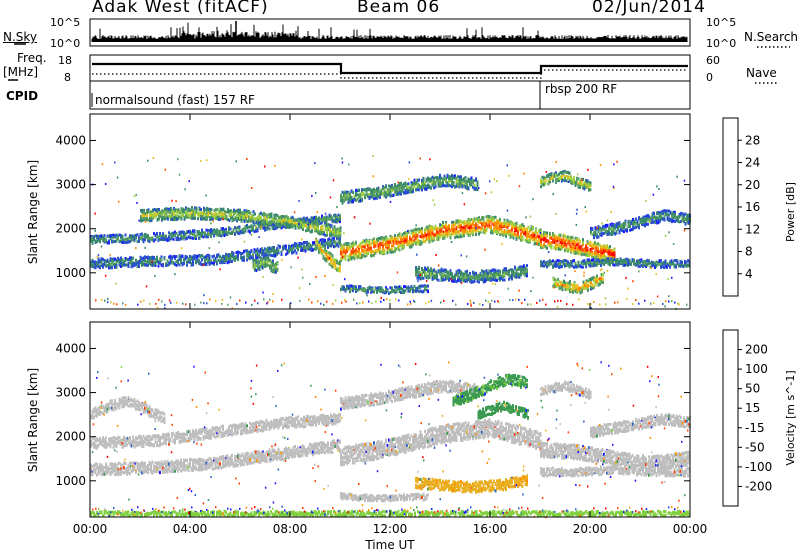 Image resolution: width=800 pixels, height=554 pixels. Describe the element at coordinates (761, 73) in the screenshot. I see `nave-label: Nave` at that location.